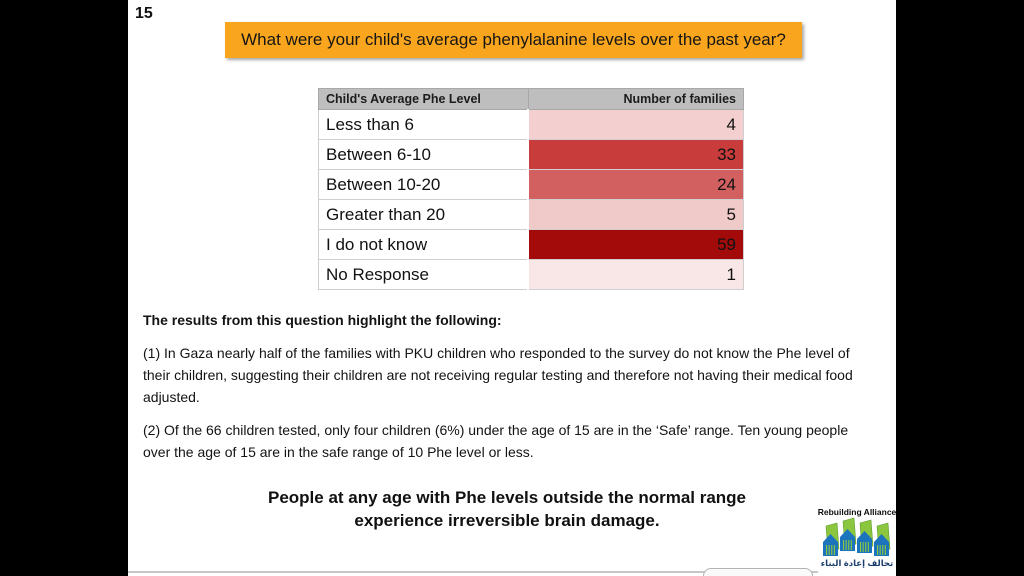 Image resolution: width=1024 pixels, height=576 pixels. I want to click on row-label: I do not know, so click(423, 244).